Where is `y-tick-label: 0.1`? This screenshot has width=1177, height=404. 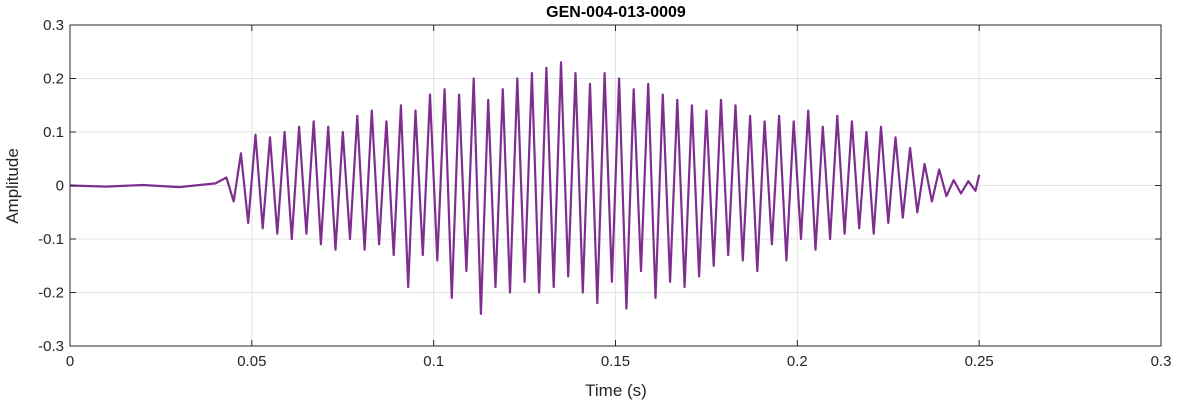 y-tick-label: 0.1 is located at coordinates (53, 132).